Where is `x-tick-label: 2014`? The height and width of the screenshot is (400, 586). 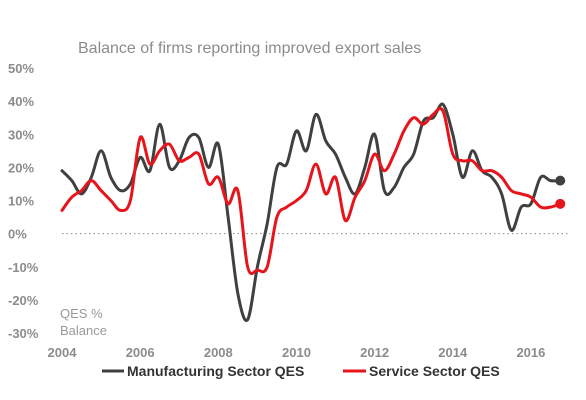 x-tick-label: 2014 is located at coordinates (453, 352).